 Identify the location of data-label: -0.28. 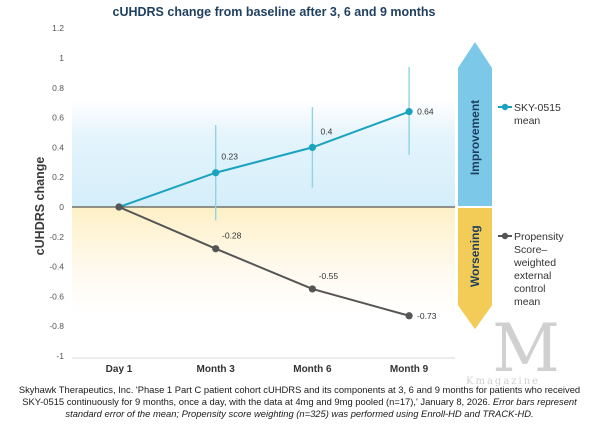
(232, 236).